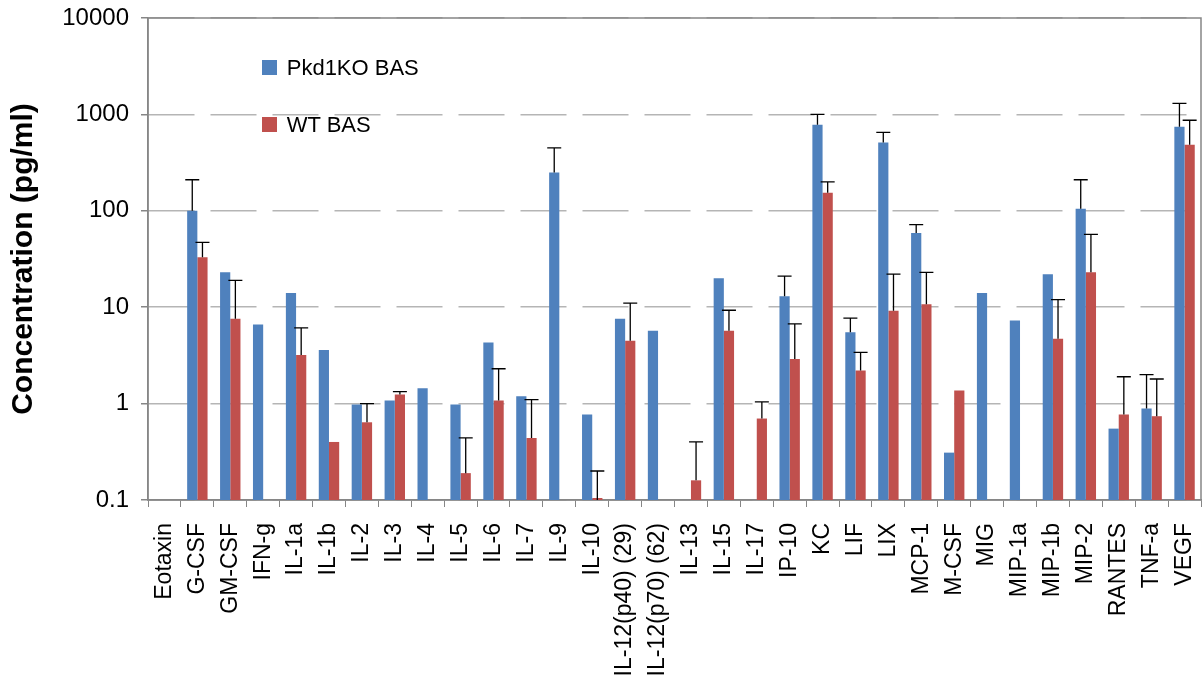 This screenshot has height=684, width=1204. What do you see at coordinates (755, 549) in the screenshot?
I see `x-tick-label: IL-17` at bounding box center [755, 549].